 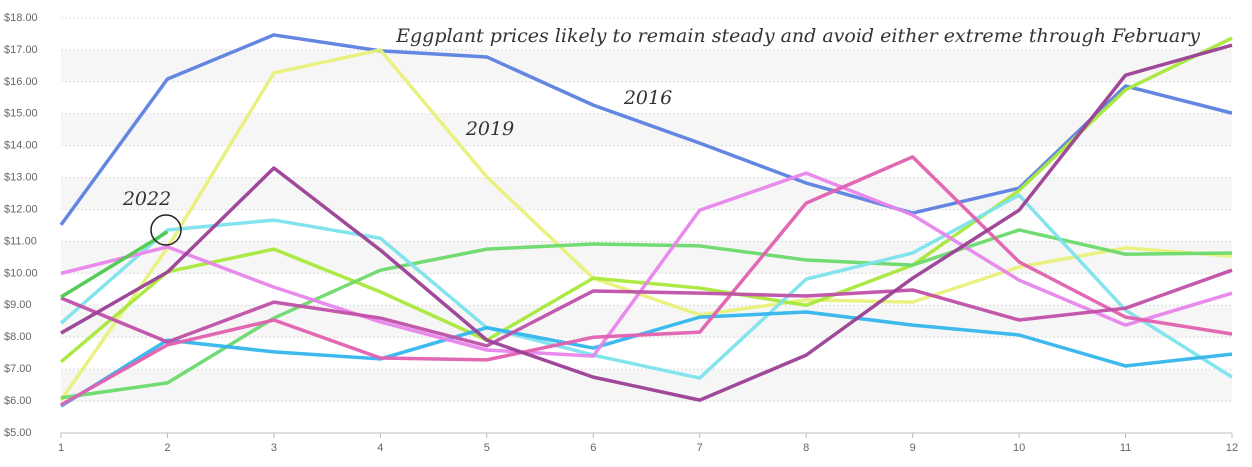 I want to click on x-tick-label: 12, so click(x=1232, y=448).